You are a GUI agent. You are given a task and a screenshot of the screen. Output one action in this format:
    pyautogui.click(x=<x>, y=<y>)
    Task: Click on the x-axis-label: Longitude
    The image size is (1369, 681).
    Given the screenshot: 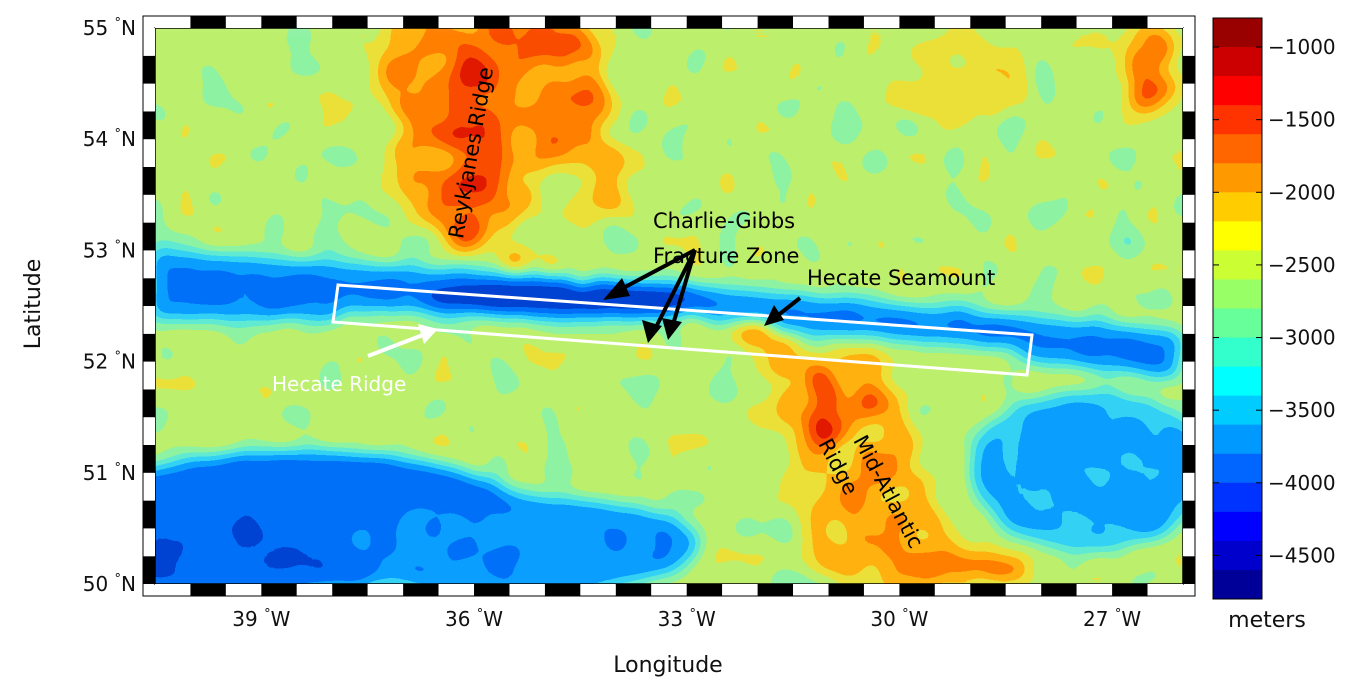 What is the action you would take?
    pyautogui.click(x=667, y=665)
    